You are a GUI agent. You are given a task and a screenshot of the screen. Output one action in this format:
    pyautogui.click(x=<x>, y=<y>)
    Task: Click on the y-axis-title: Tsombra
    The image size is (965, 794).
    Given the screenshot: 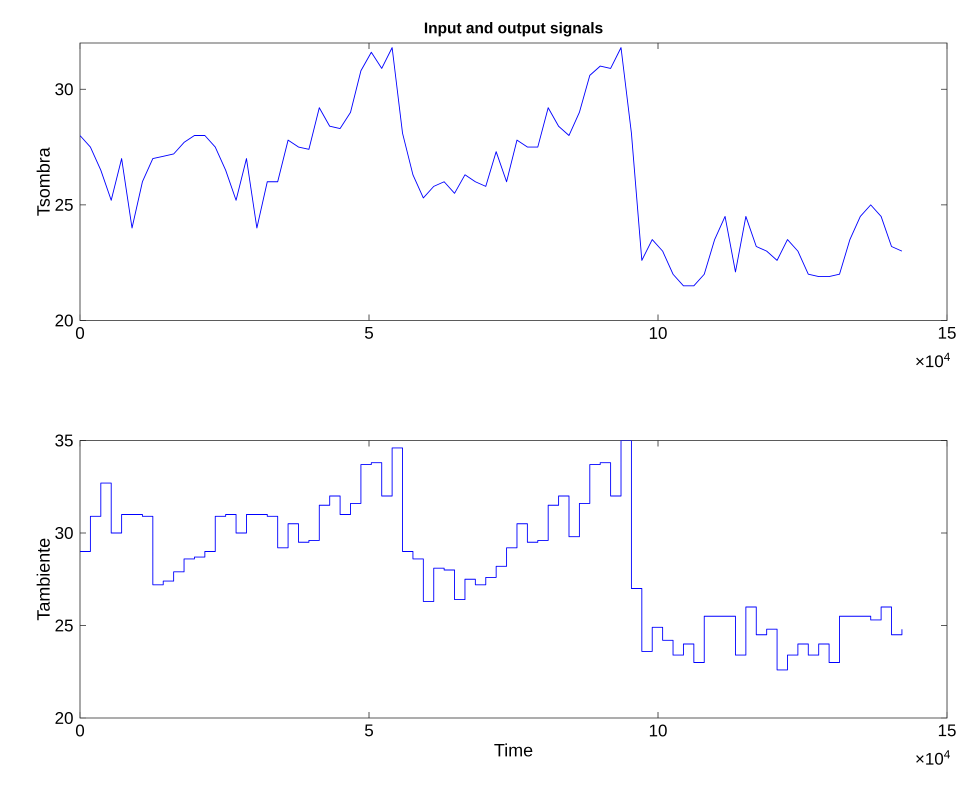 What is the action you would take?
    pyautogui.click(x=43, y=181)
    